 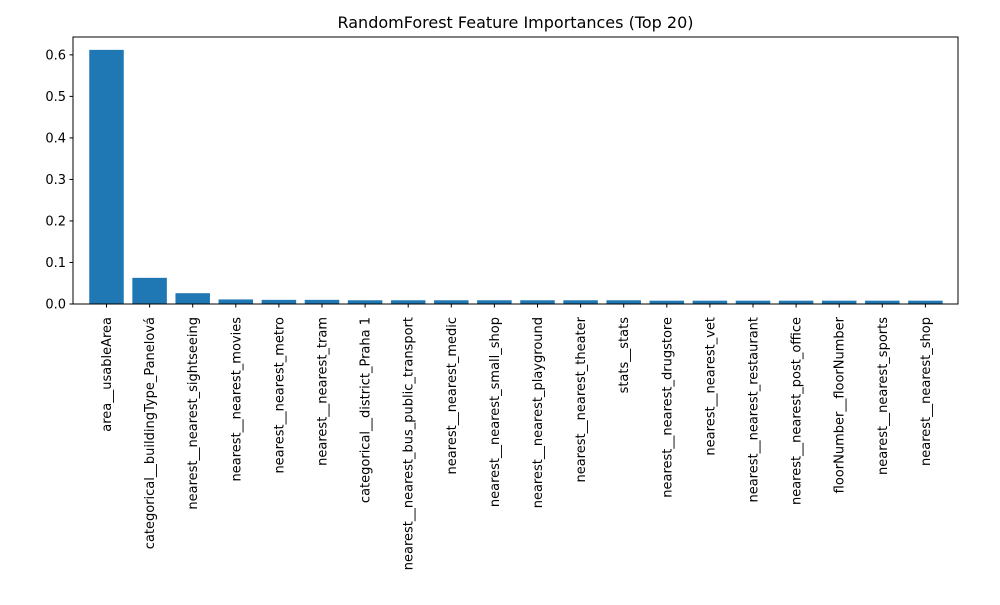 I want to click on y-axis: 0.0 0.1 0.2 0.3 0.4 0.5 0.6, so click(x=59, y=180).